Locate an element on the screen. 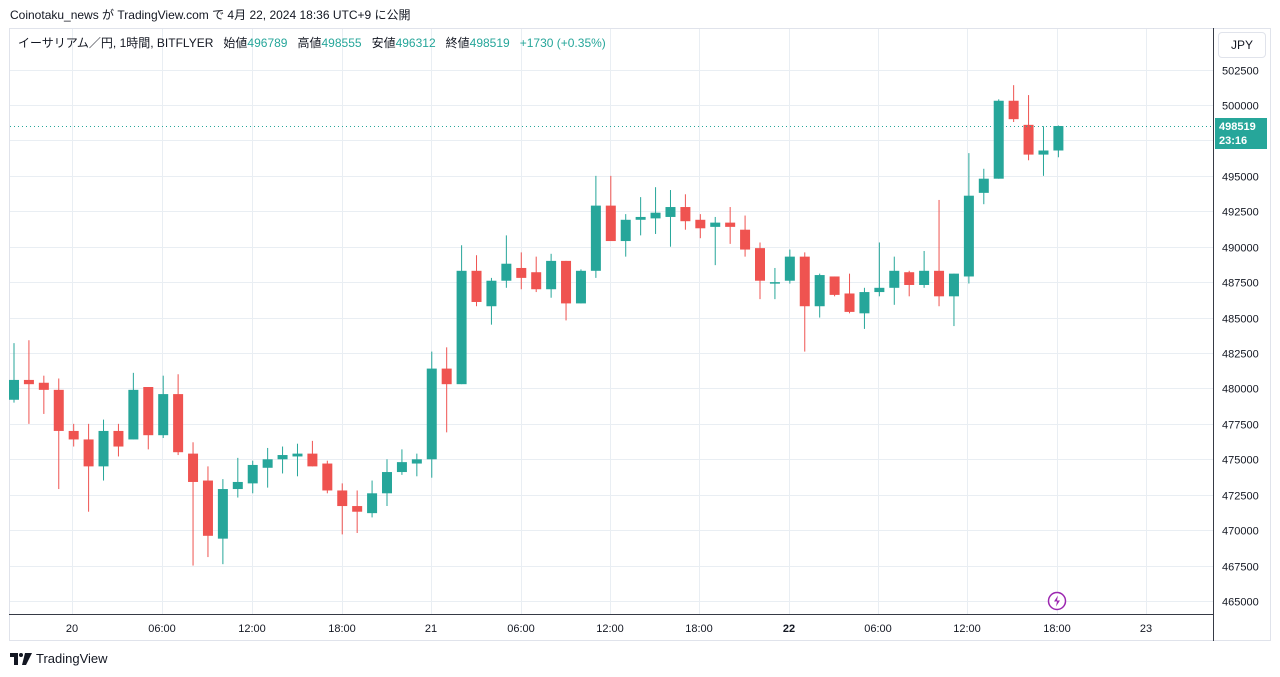 The height and width of the screenshot is (677, 1280). legend-high-label: 高値 is located at coordinates (309, 43).